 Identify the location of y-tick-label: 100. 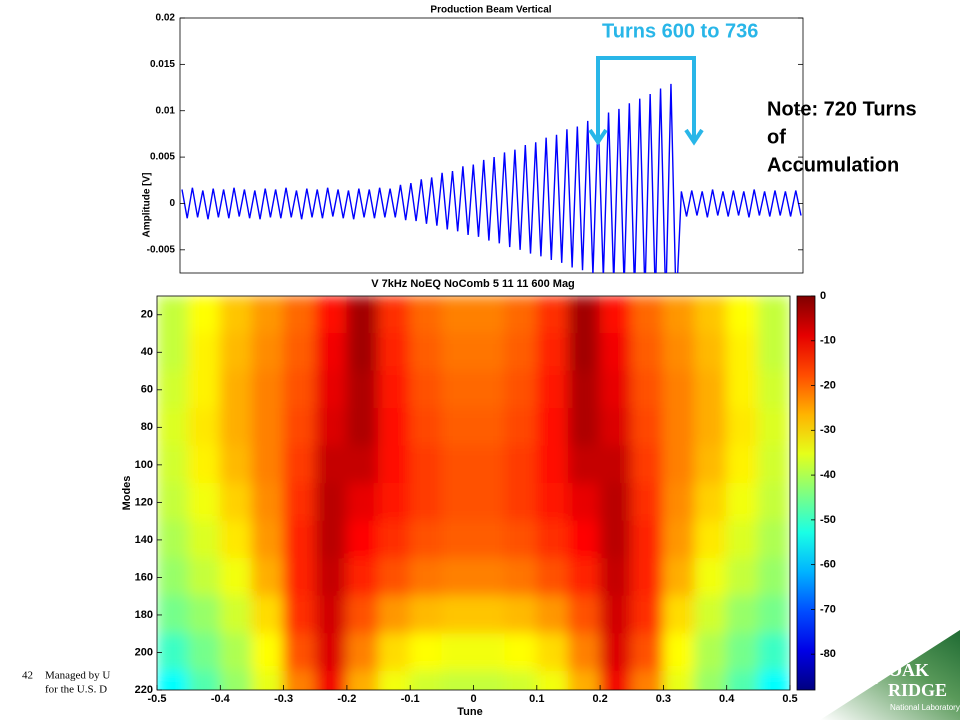
(144, 465).